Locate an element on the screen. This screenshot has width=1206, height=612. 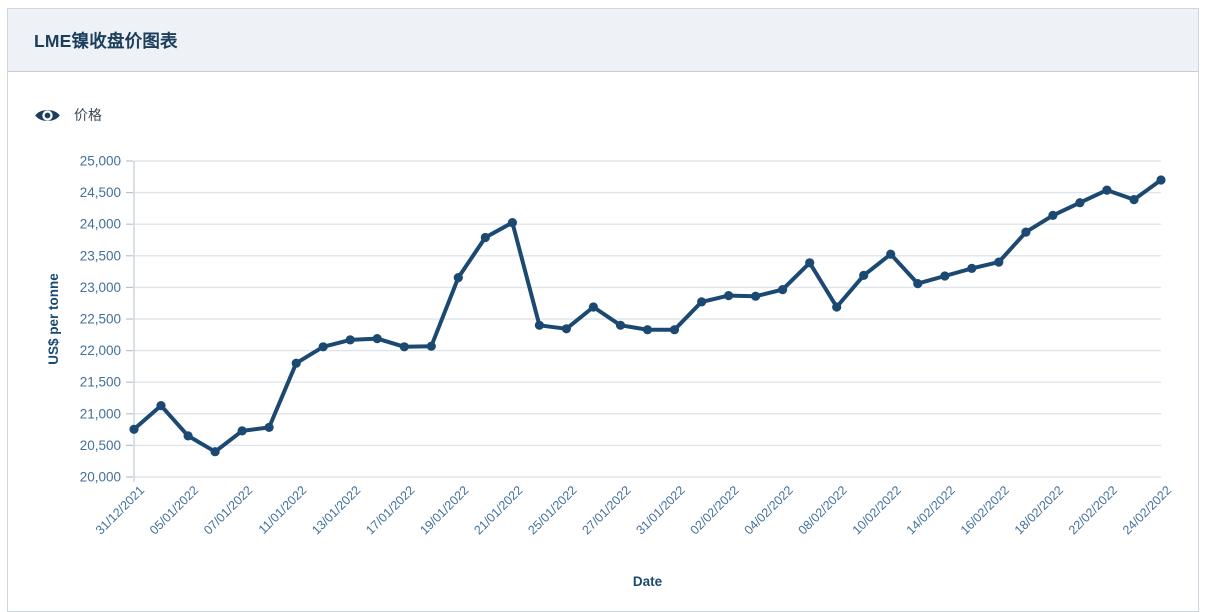
y-tick-label: 20,000 is located at coordinates (100, 477).